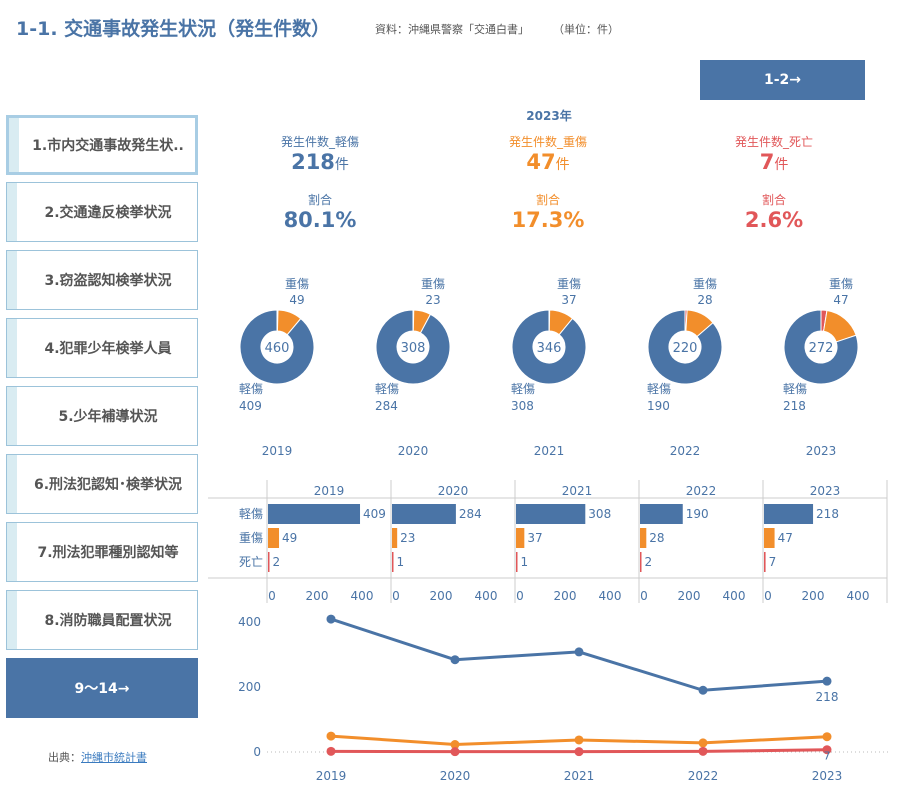 The height and width of the screenshot is (799, 899). What do you see at coordinates (827, 756) in the screenshot?
I see `line-end-label-death: 7` at bounding box center [827, 756].